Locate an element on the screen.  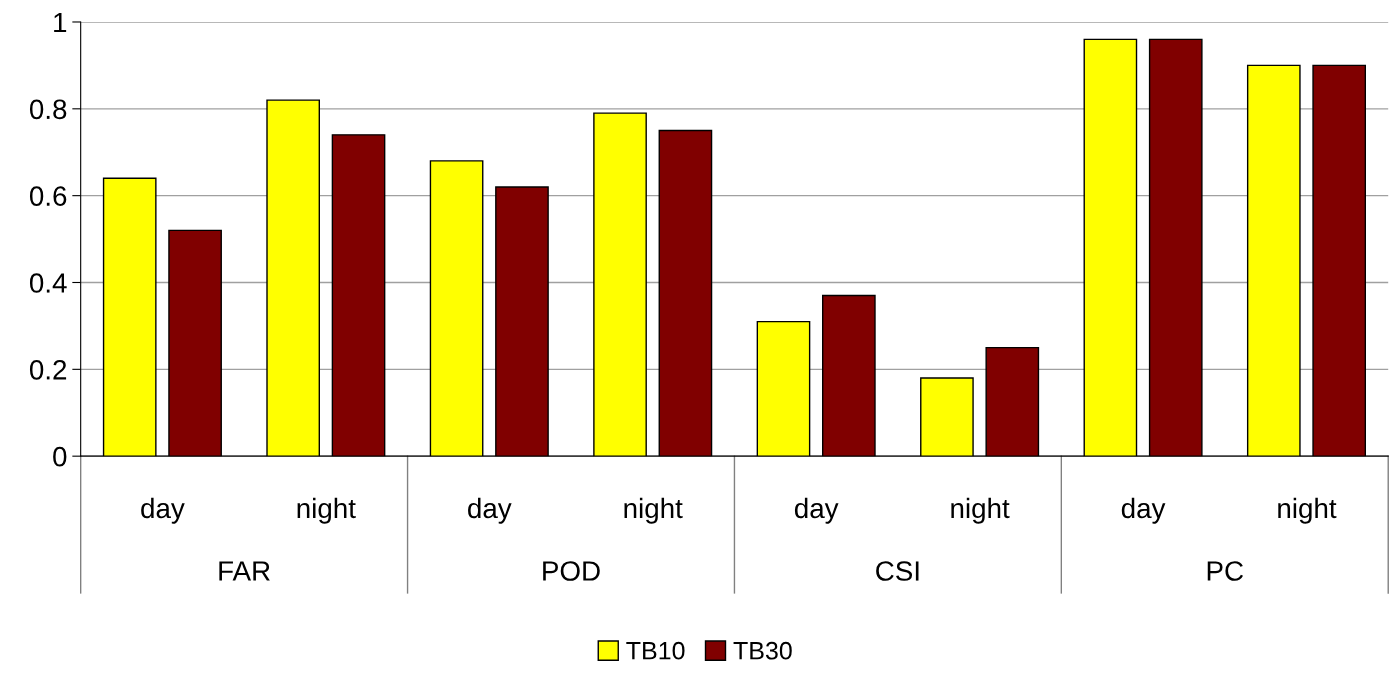
legend-label: TB30 is located at coordinates (762, 650).